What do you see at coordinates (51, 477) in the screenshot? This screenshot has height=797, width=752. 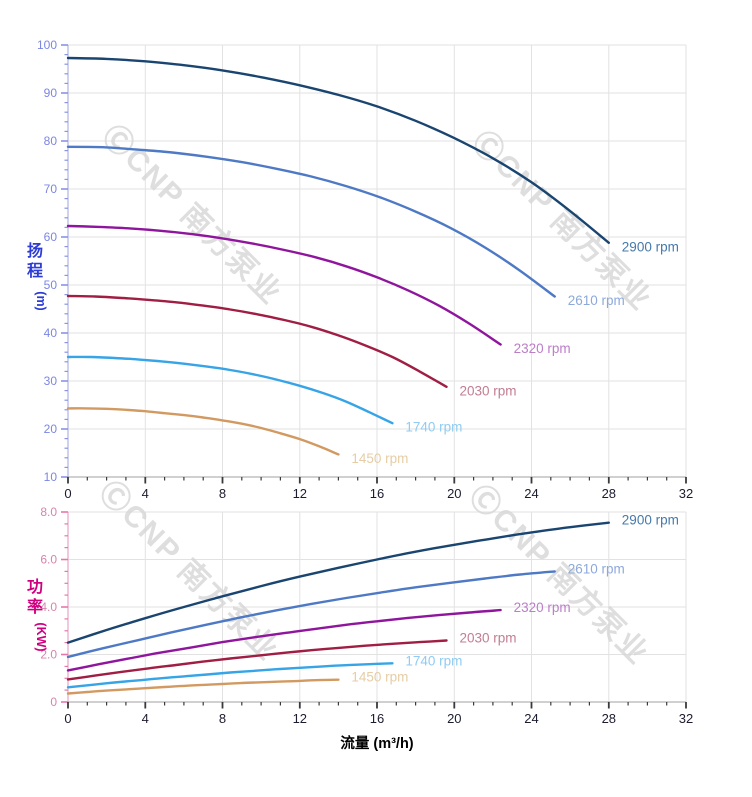 I see `y-axis-tick-label: 10` at bounding box center [51, 477].